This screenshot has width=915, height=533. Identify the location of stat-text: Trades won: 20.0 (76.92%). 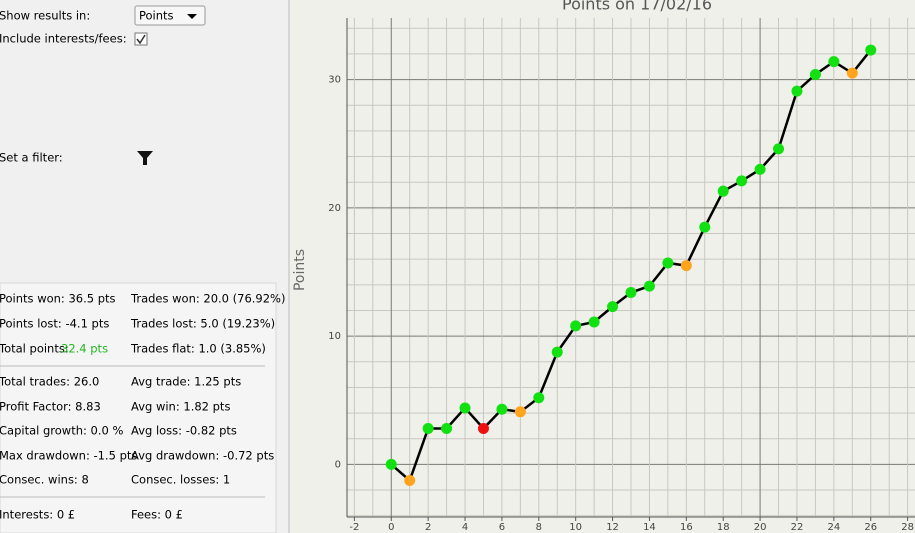
(207, 299).